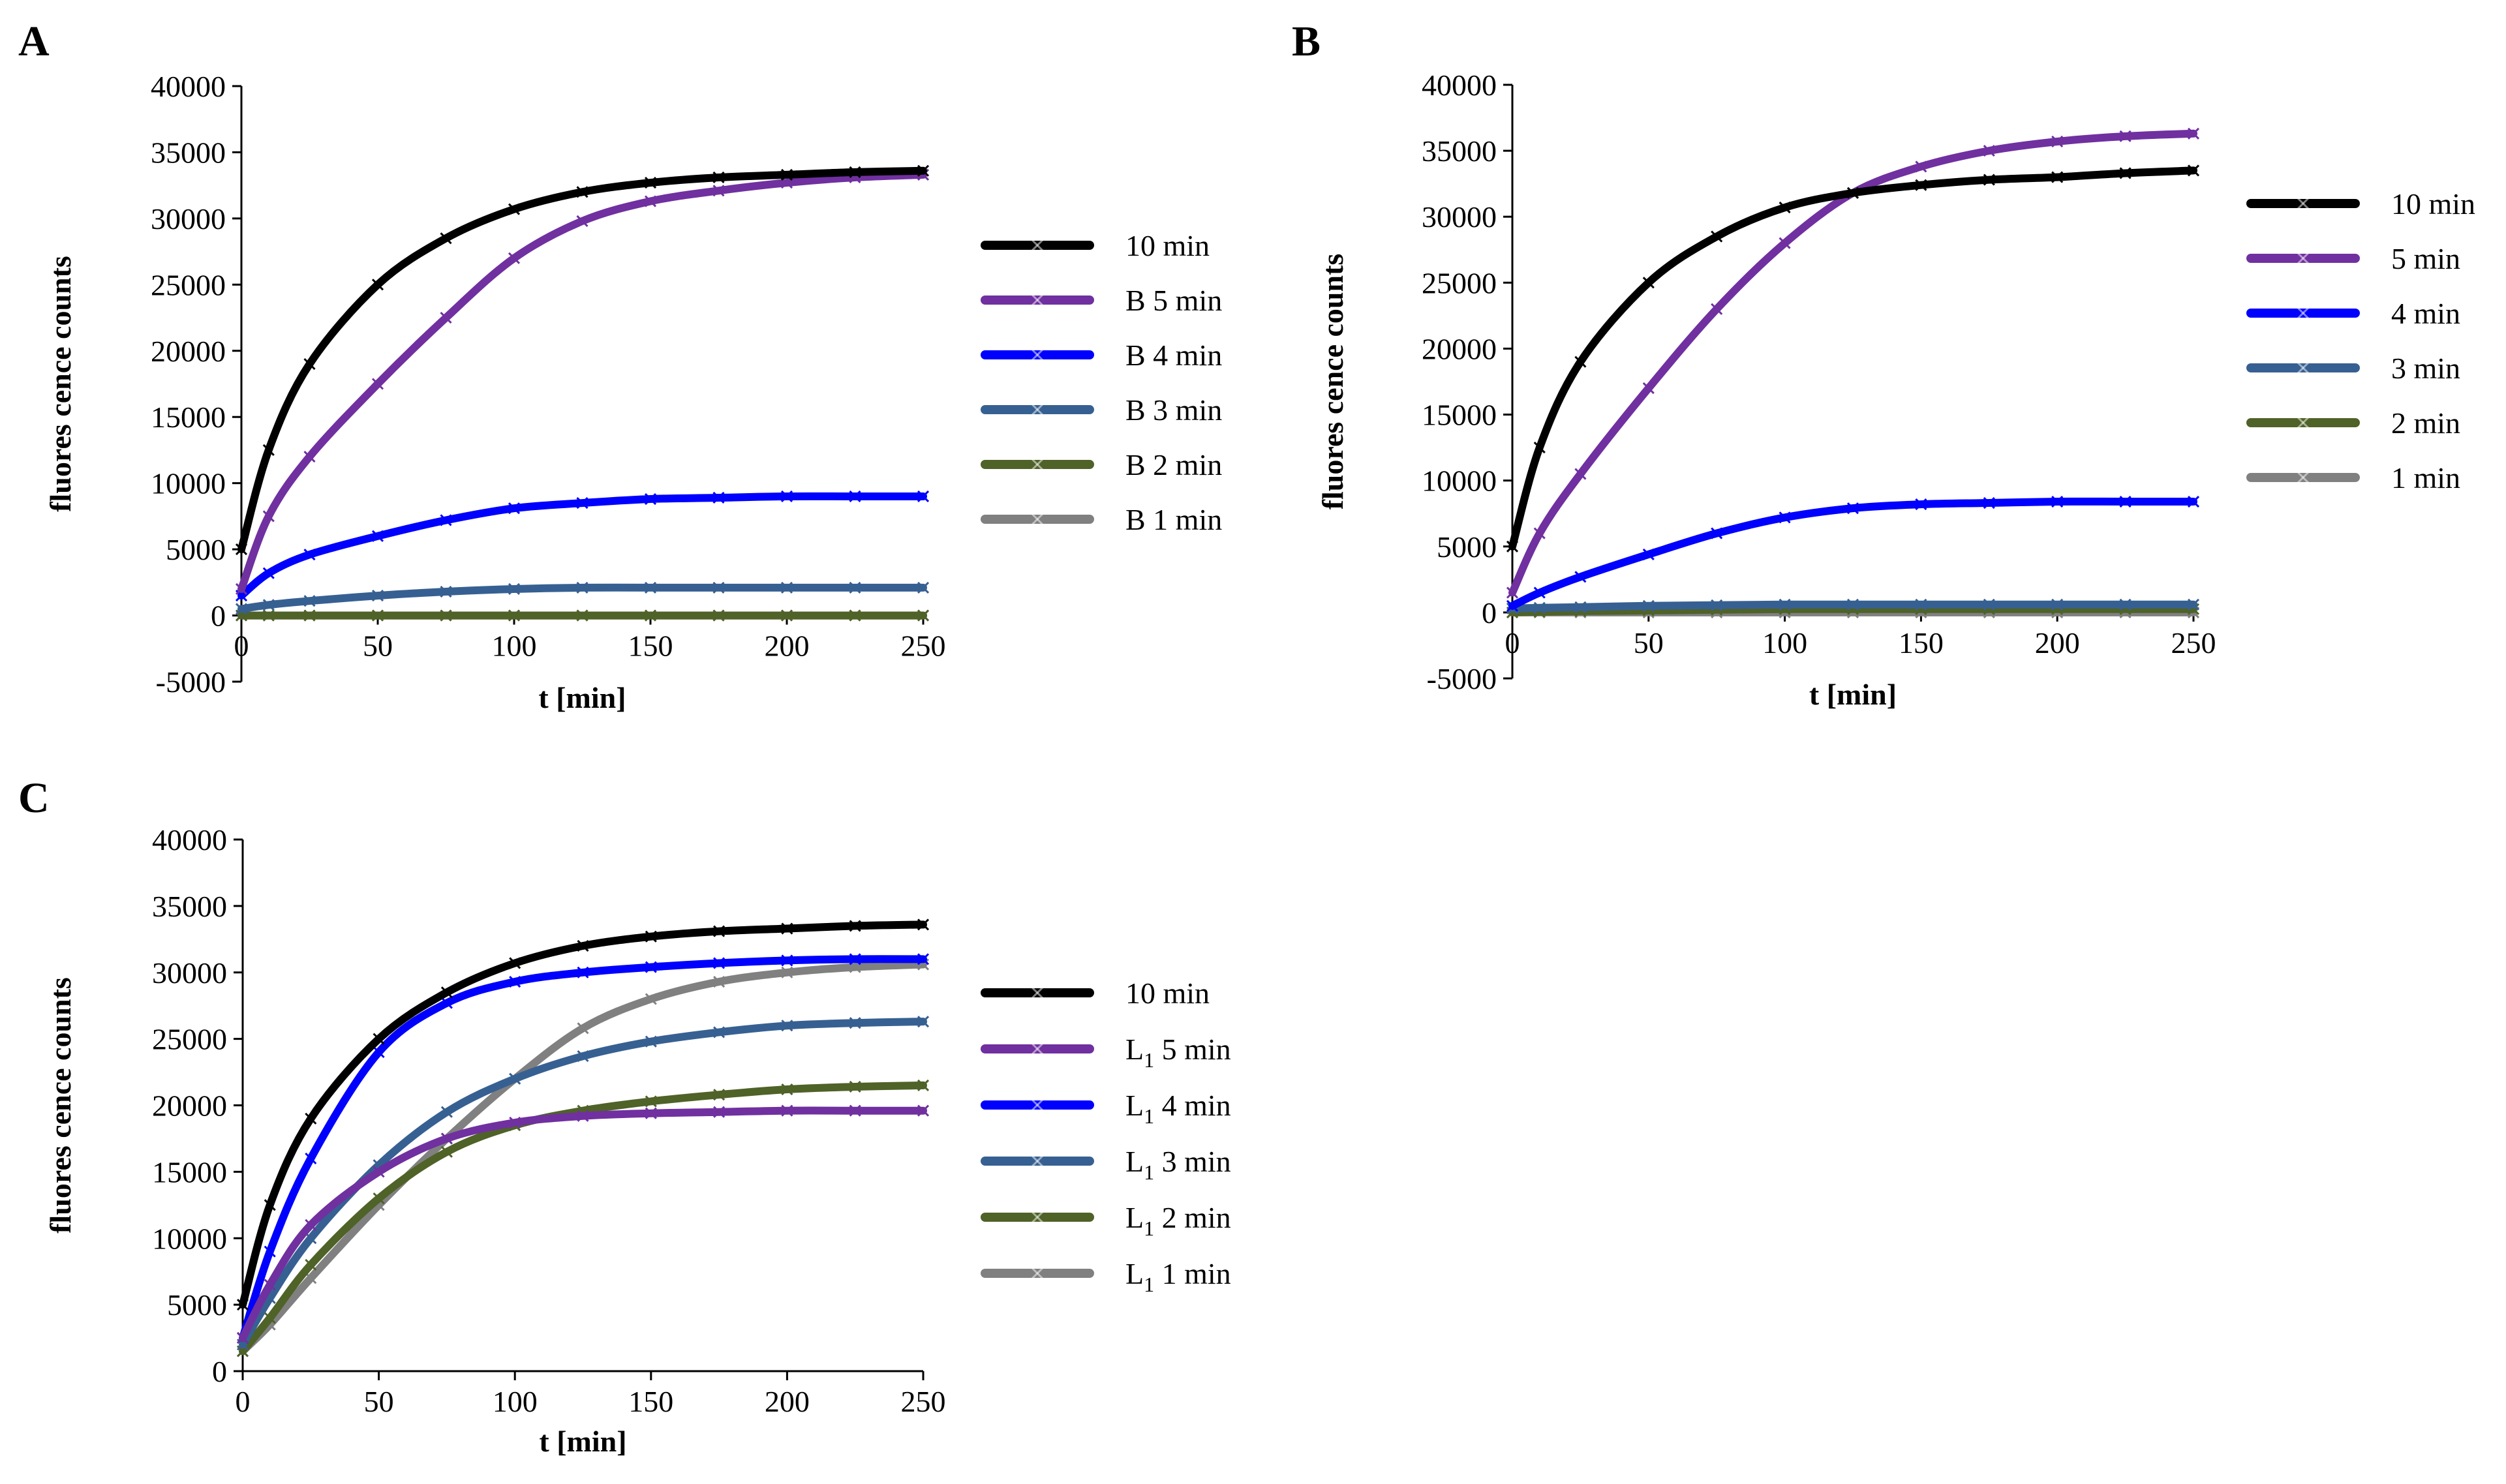 This screenshot has width=2506, height=1484. Describe the element at coordinates (34, 41) in the screenshot. I see `panel-label-a: A` at that location.